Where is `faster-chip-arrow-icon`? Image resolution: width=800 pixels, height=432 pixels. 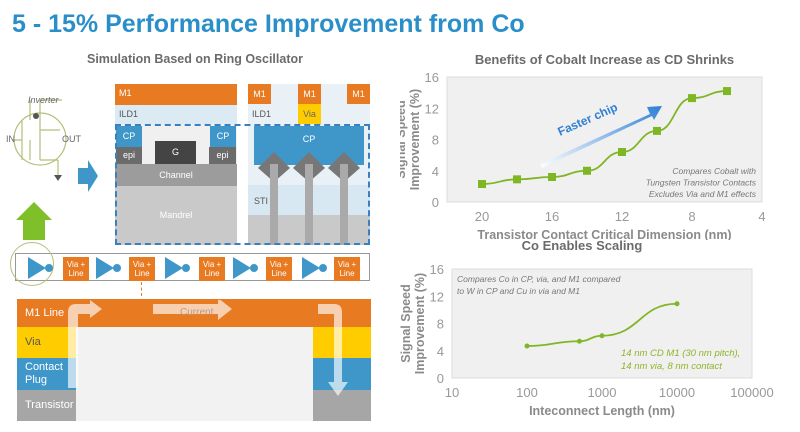 faster-chip-arrow-icon is located at coordinates (601, 137).